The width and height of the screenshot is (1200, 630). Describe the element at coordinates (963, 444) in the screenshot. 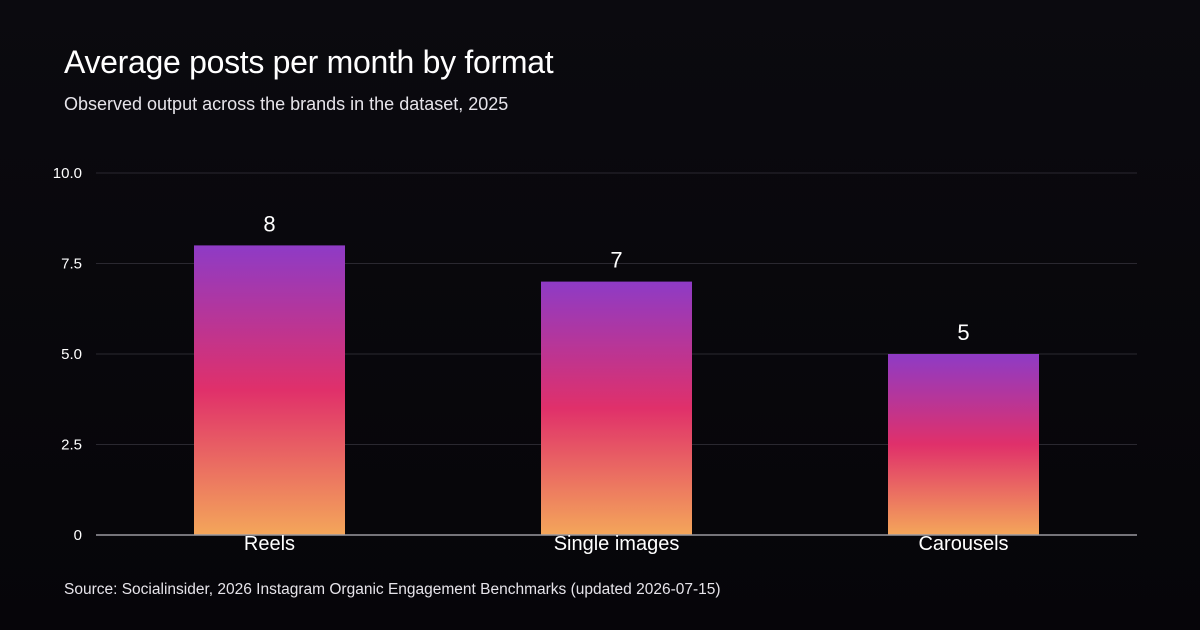

I see `bar-carousels` at that location.